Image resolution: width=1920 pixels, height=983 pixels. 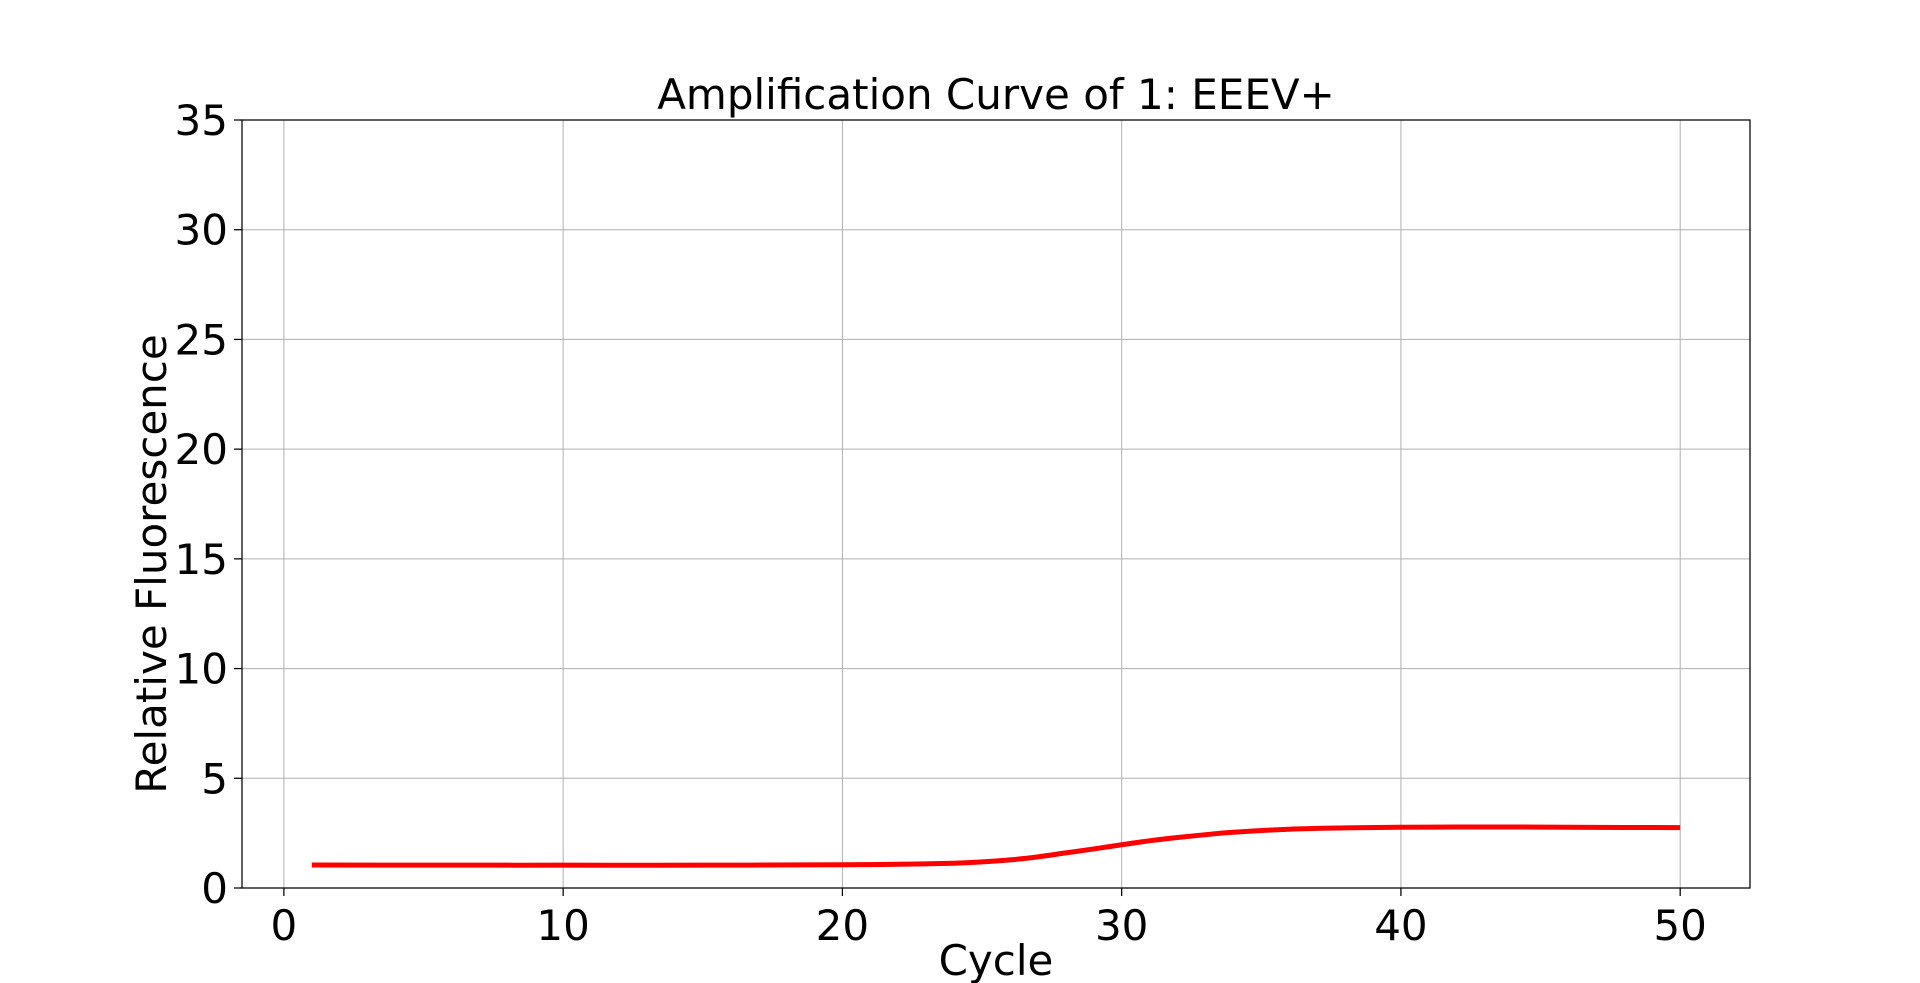 What do you see at coordinates (1121, 925) in the screenshot?
I see `x-tick-label: 30` at bounding box center [1121, 925].